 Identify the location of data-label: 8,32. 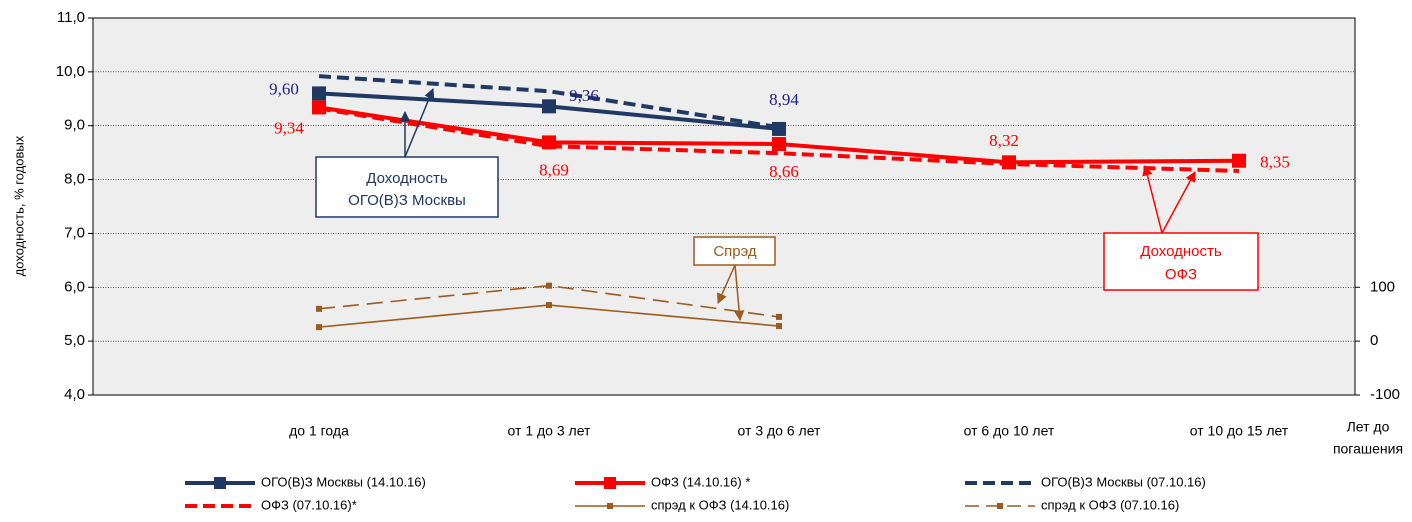
(1004, 140).